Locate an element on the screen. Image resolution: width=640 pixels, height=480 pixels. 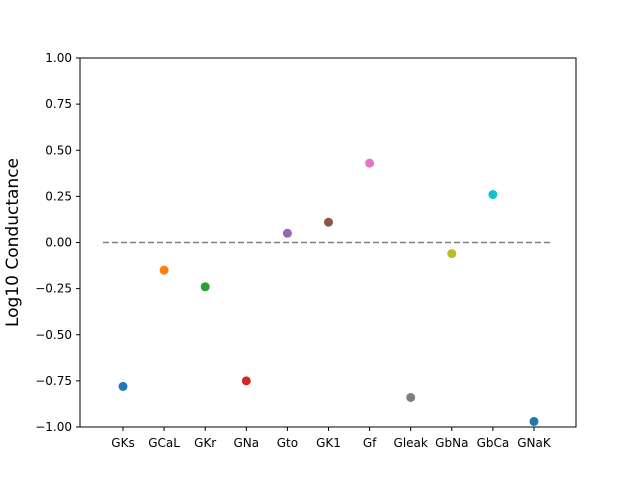
x-tick-label: GbNa is located at coordinates (451, 443).